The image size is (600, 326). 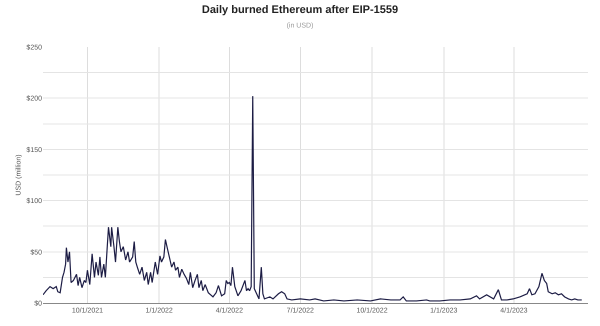 What do you see at coordinates (300, 10) in the screenshot?
I see `chart-title: Daily burned Ethereum after EIP-1559` at bounding box center [300, 10].